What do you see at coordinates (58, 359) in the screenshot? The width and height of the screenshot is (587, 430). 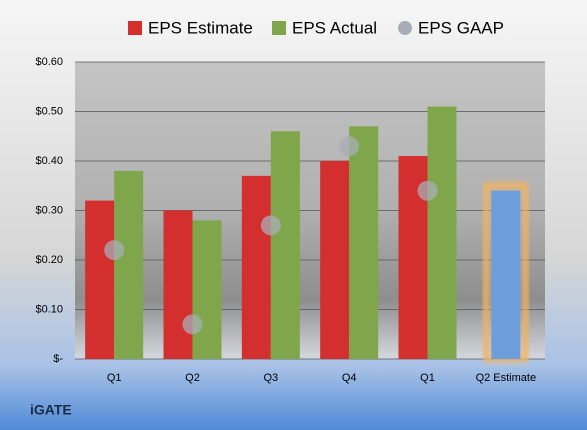 I see `y-tick-label: $-` at bounding box center [58, 359].